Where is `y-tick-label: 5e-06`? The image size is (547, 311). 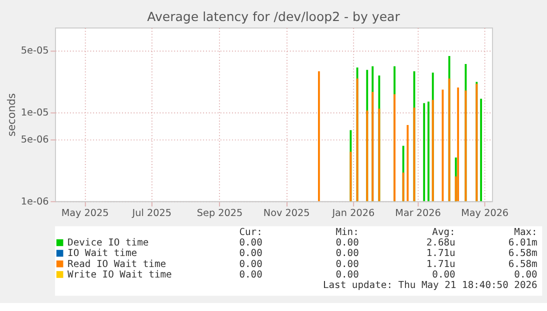
y-tick-label: 5e-06 is located at coordinates (34, 140).